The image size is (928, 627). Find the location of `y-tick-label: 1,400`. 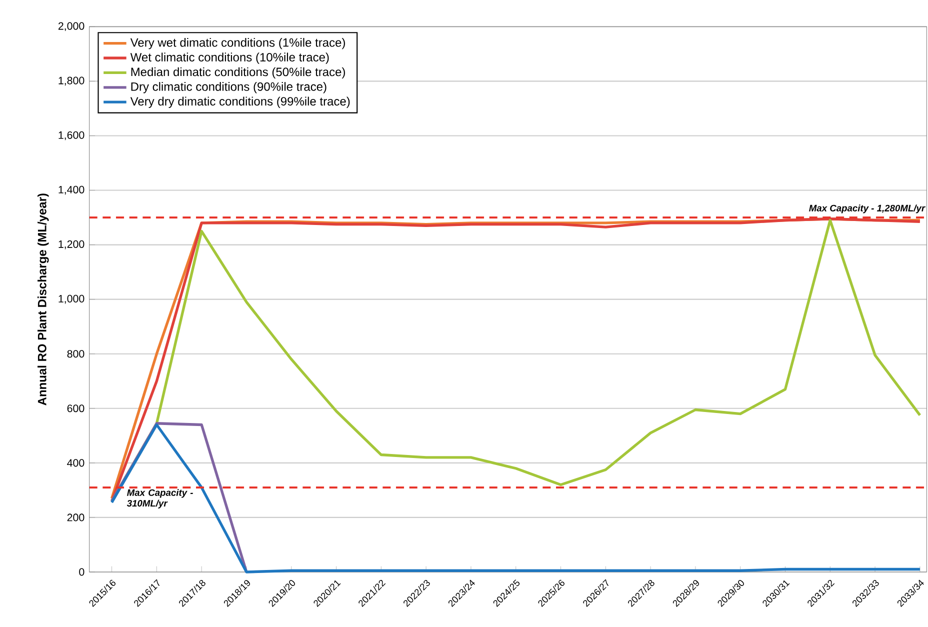

y-tick-label: 1,400 is located at coordinates (71, 190).